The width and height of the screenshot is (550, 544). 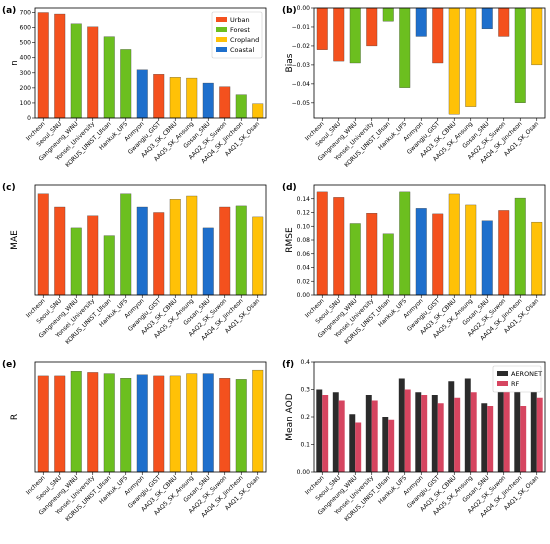 I want to click on y-tick-label: 400, so click(x=26, y=58).